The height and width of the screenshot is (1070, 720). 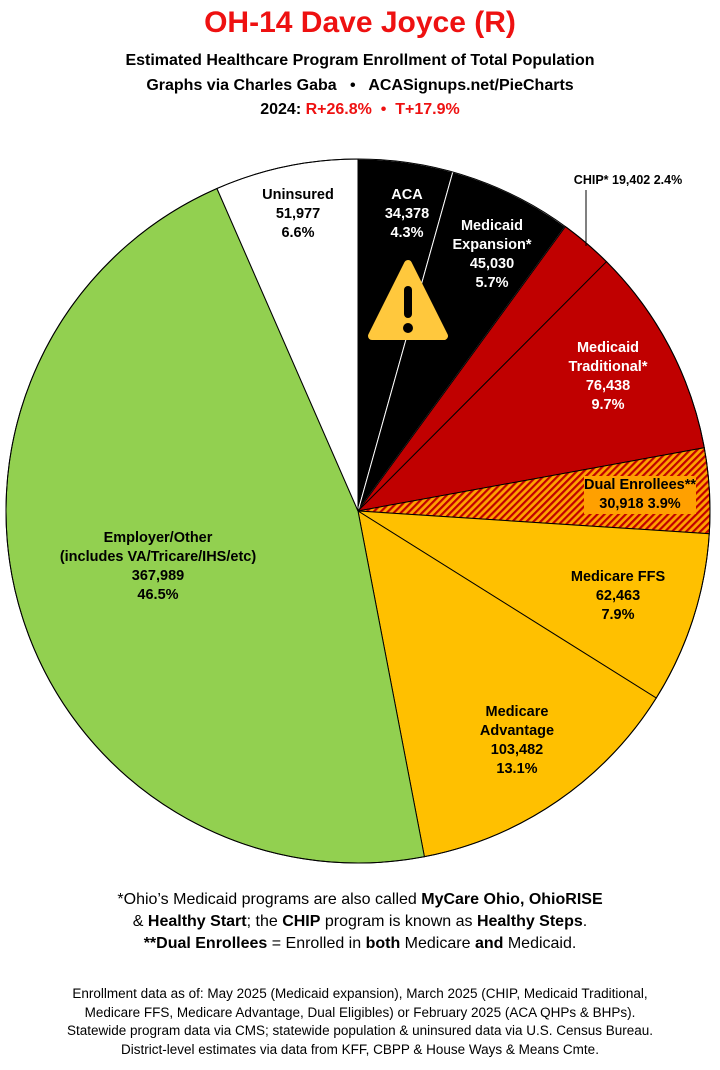 What do you see at coordinates (408, 300) in the screenshot?
I see `warning-icon` at bounding box center [408, 300].